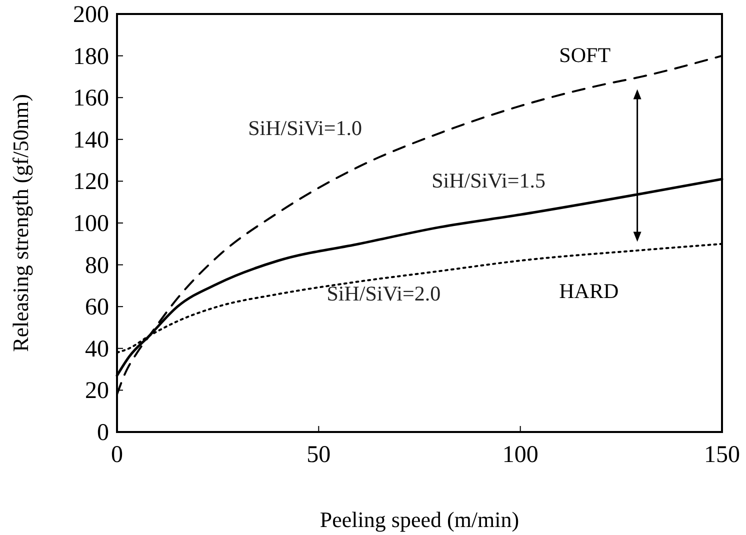  What do you see at coordinates (91, 15) in the screenshot?
I see `y-tick-label: 200` at bounding box center [91, 15].